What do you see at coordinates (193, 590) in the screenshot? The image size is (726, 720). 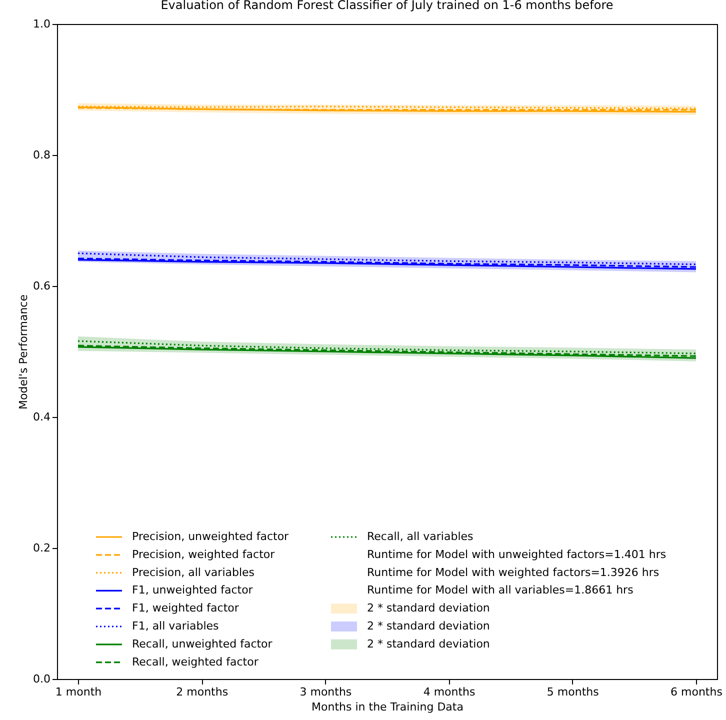 I see `legend-label: F1, unweighted factor` at bounding box center [193, 590].